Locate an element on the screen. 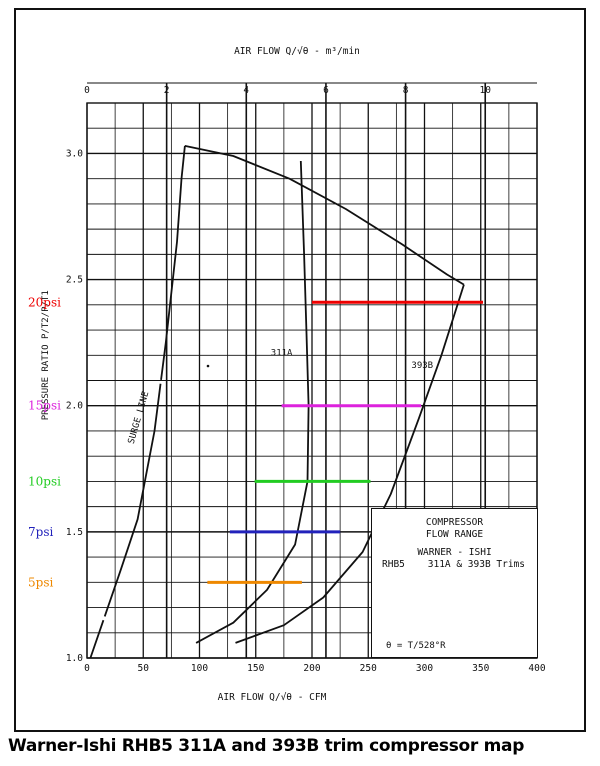 Image resolution: width=600 pixels, height=766 pixels. choke-curve is located at coordinates (324, 215).